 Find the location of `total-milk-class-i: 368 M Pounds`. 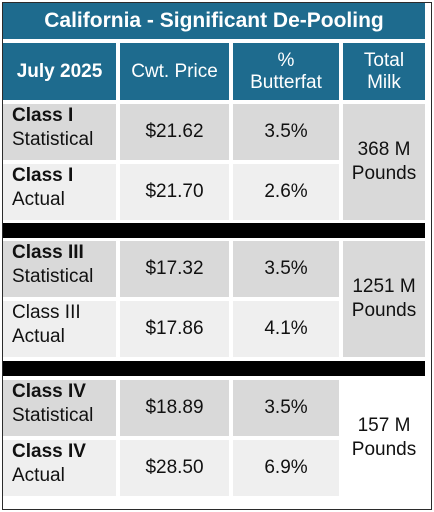

total-milk-class-i: 368 M Pounds is located at coordinates (384, 162).